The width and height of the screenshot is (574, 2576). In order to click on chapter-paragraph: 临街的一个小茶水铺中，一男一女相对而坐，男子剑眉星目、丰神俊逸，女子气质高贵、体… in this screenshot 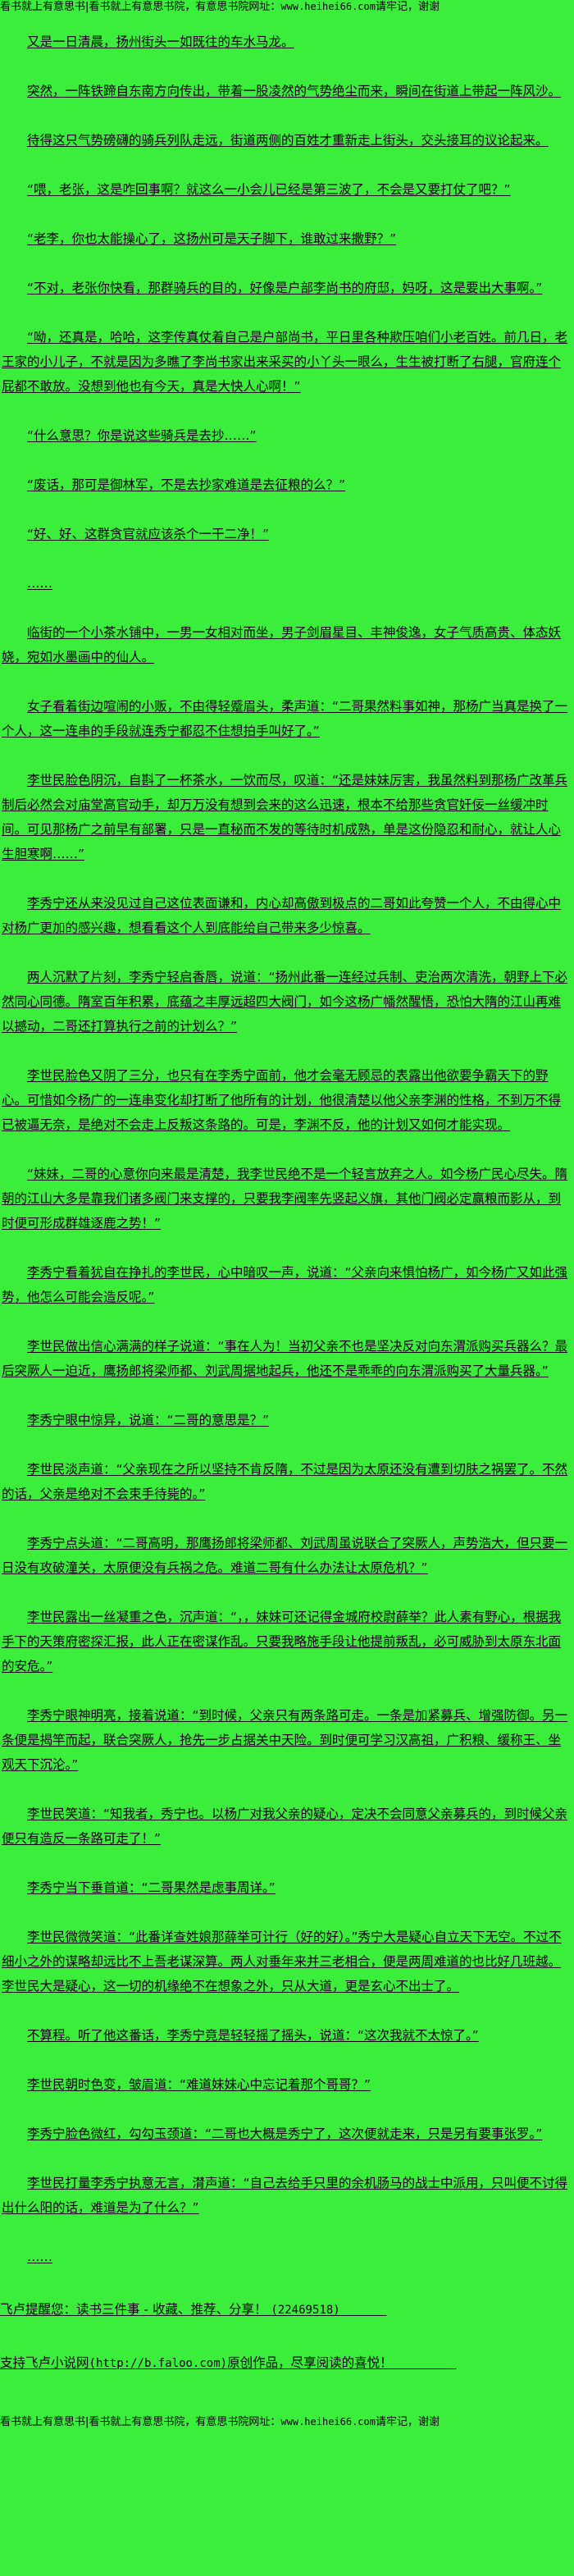, I will do `click(282, 645)`.